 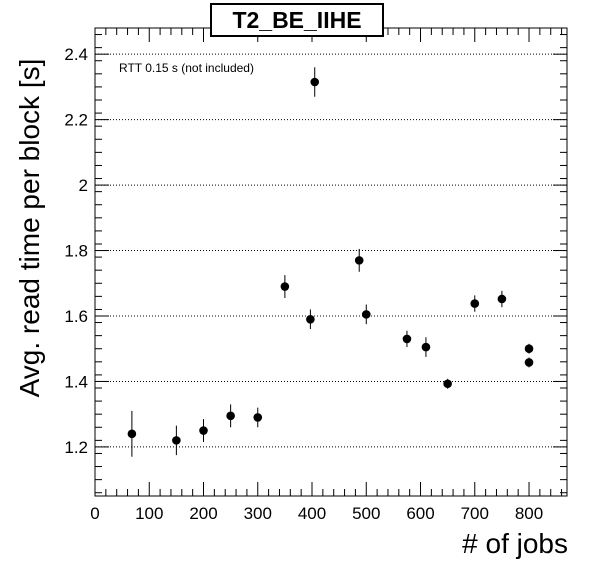 What do you see at coordinates (297, 20) in the screenshot?
I see `chart-title: T2_BE_IIHE` at bounding box center [297, 20].